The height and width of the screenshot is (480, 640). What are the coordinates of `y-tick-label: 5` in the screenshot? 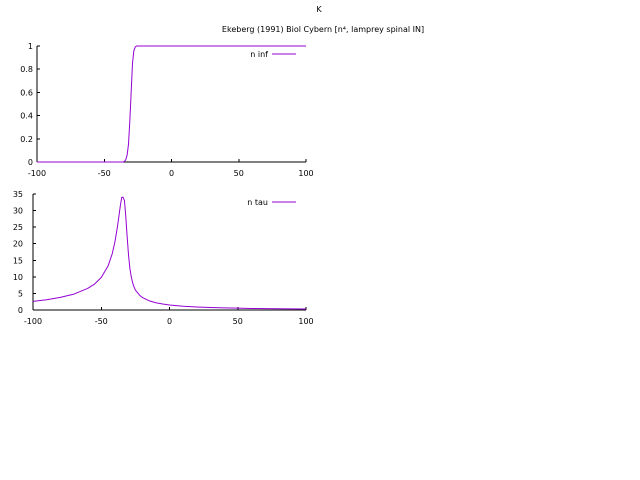 It's located at (20, 293).